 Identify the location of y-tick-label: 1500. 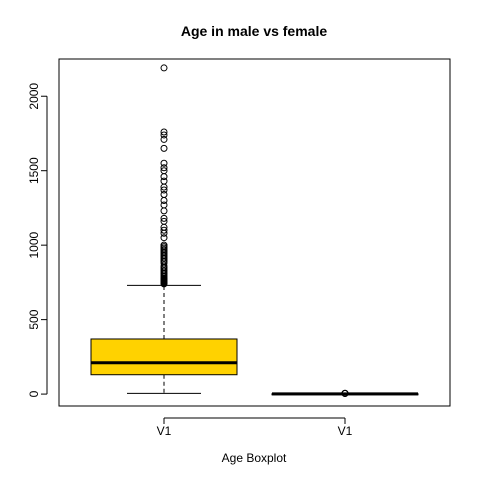
(34, 170).